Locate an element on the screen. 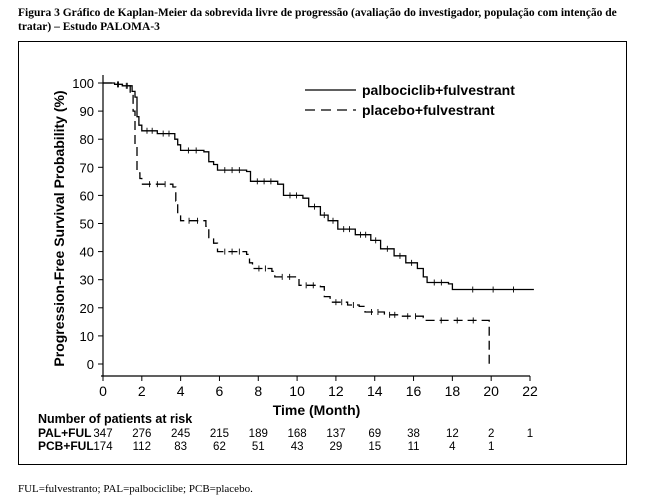 The width and height of the screenshot is (645, 499). risk-row-label: PAL+FUL is located at coordinates (64, 433).